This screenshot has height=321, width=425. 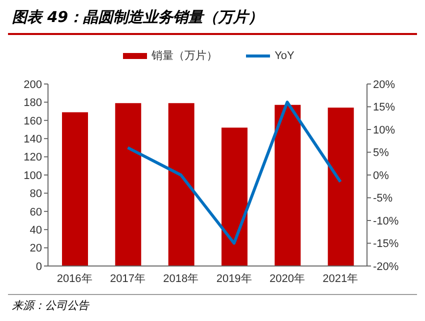 I want to click on x-tick-label: 2020年, so click(x=287, y=278).